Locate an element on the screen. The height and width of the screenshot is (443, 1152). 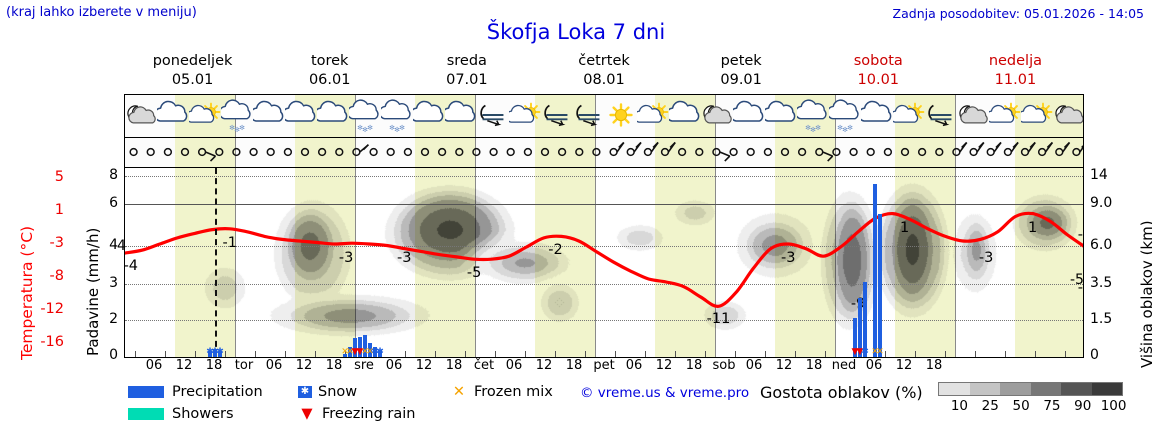
cloud-height-tick-0: 14 is located at coordinates (1099, 175).